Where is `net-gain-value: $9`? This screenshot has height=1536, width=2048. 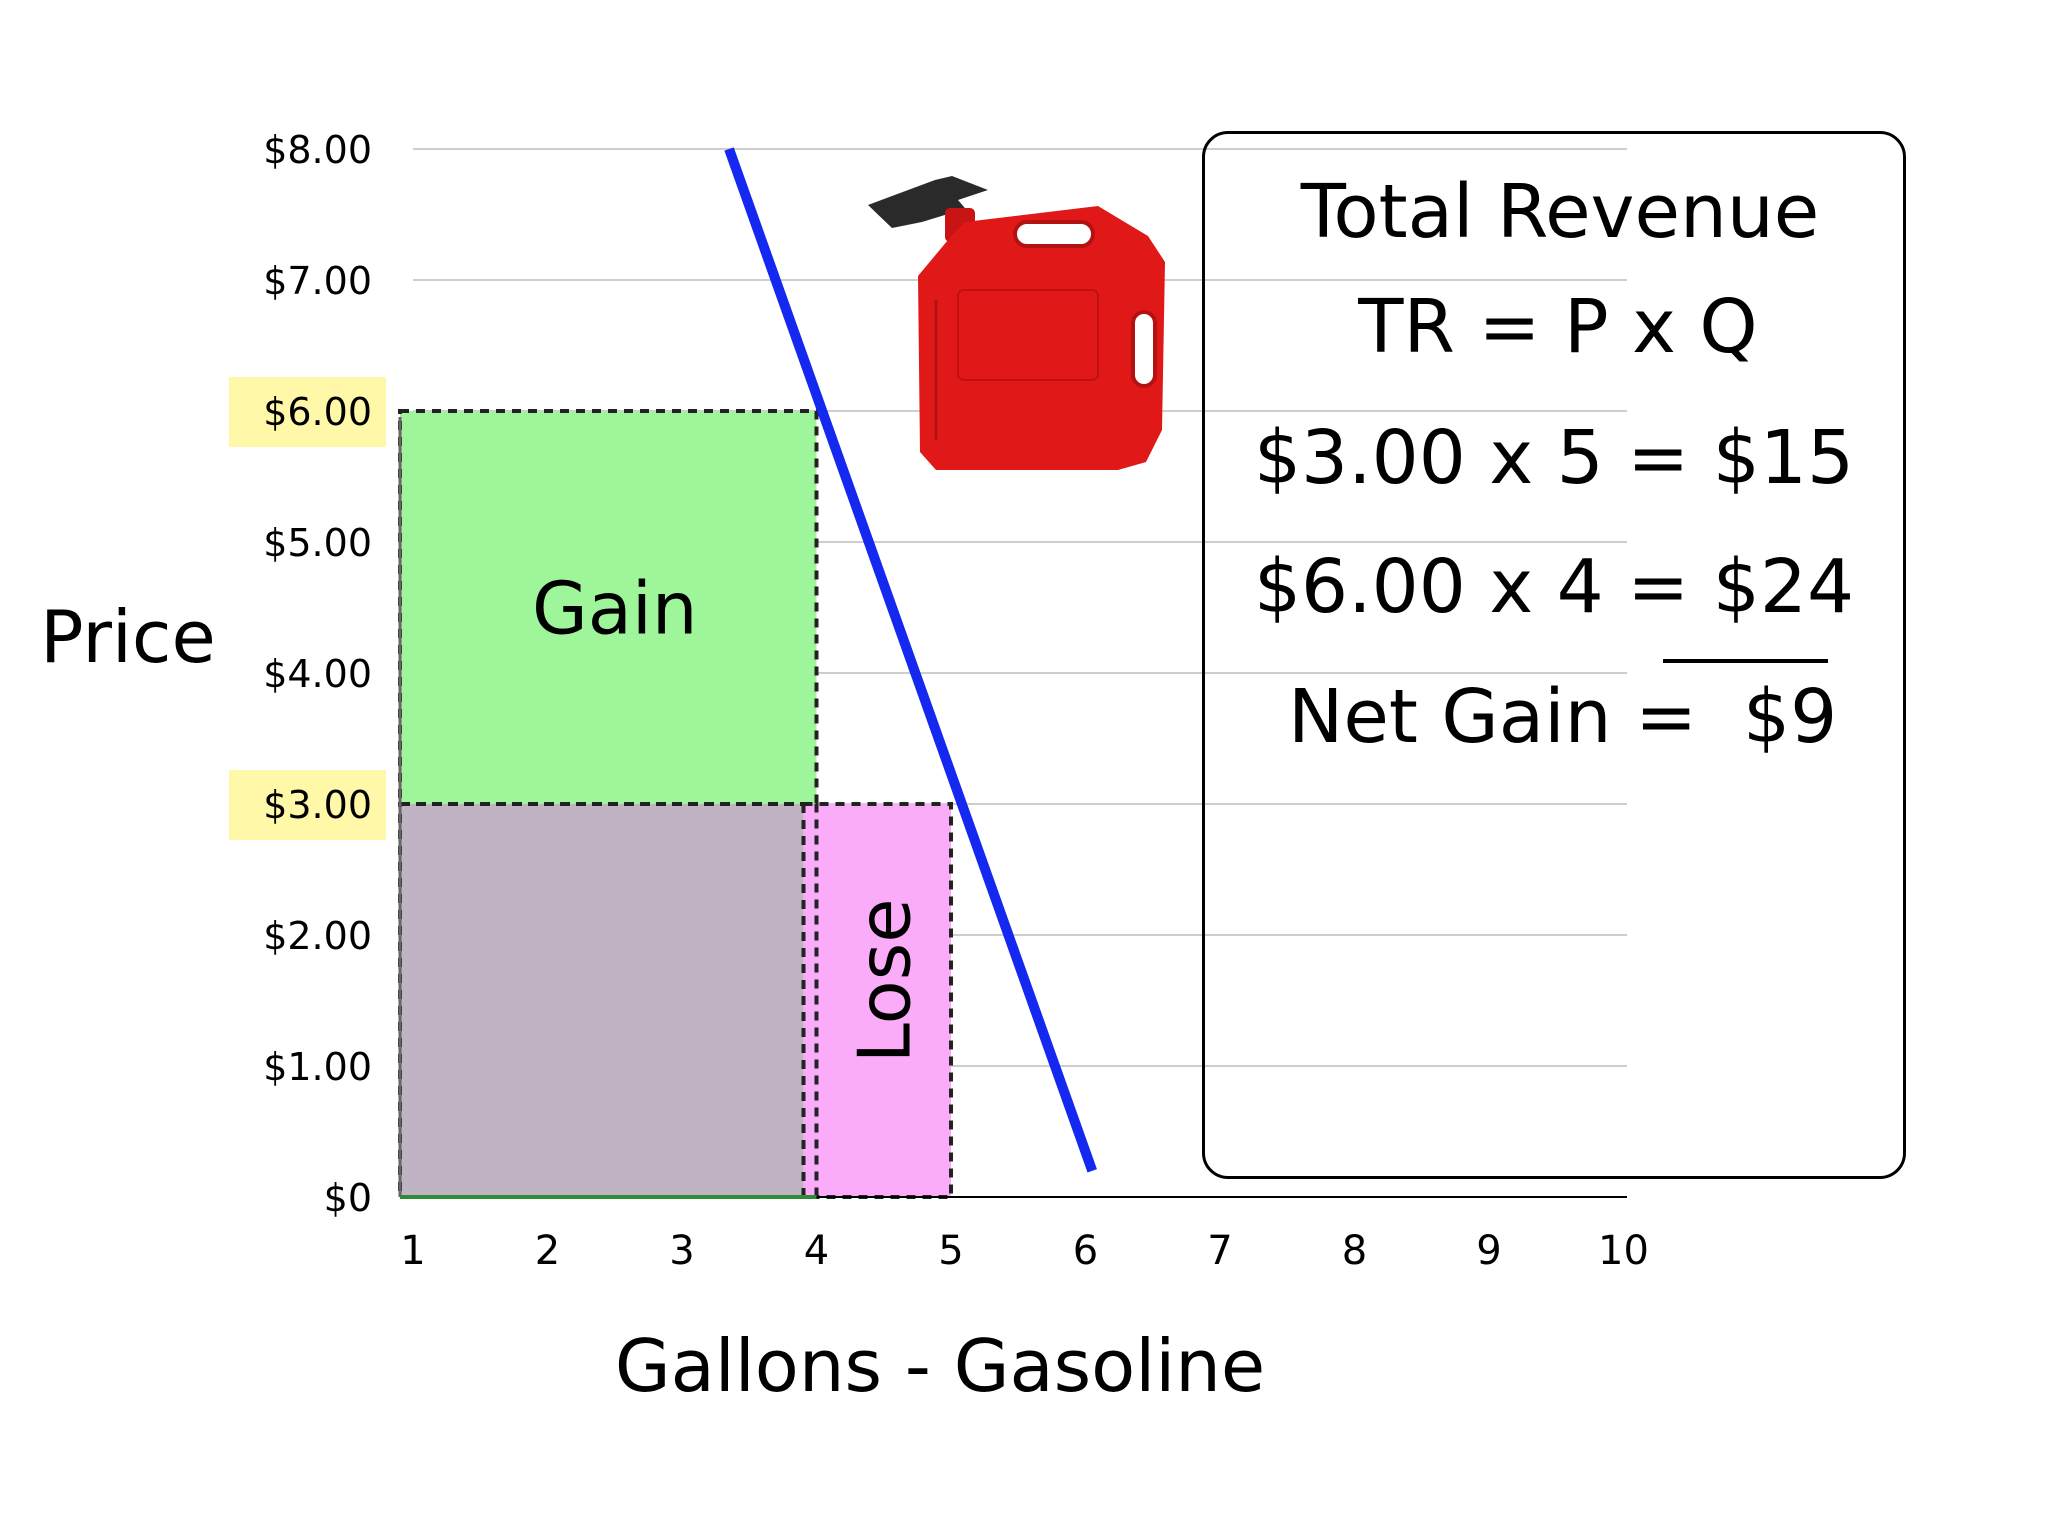 net-gain-value: $9 is located at coordinates (1790, 717).